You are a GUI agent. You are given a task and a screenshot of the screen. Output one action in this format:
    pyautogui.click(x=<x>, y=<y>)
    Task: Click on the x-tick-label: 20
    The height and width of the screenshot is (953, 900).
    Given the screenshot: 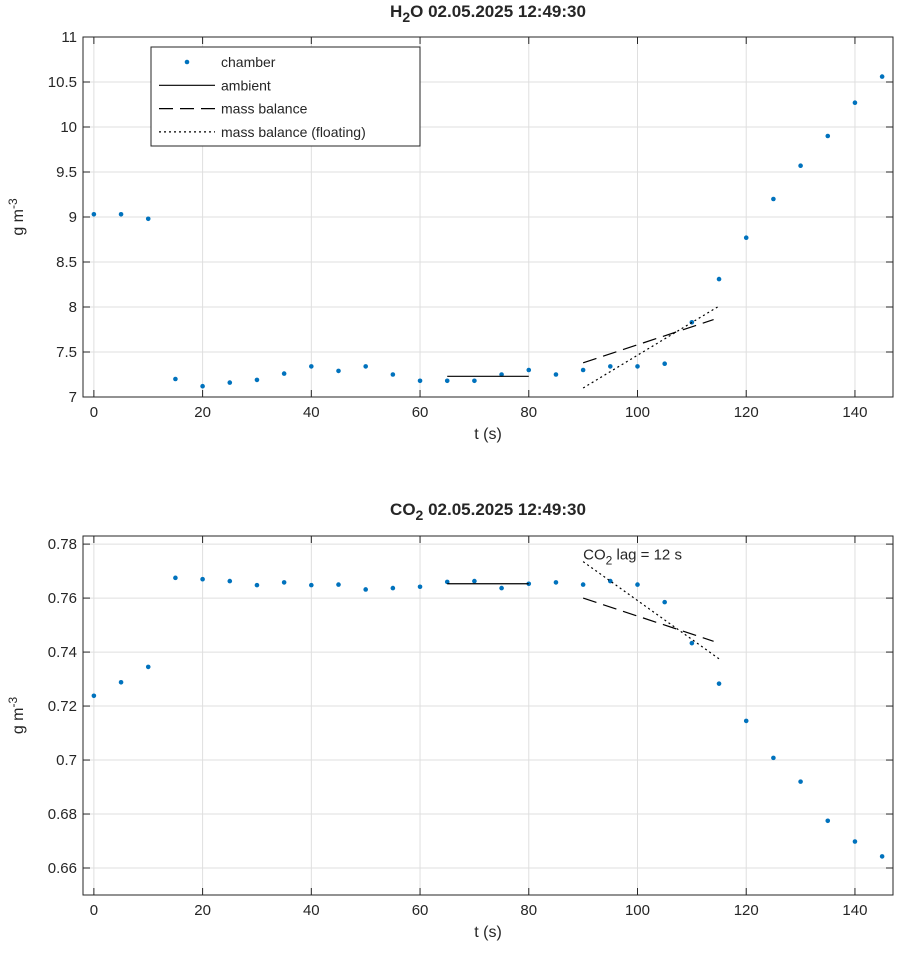 What is the action you would take?
    pyautogui.click(x=202, y=412)
    